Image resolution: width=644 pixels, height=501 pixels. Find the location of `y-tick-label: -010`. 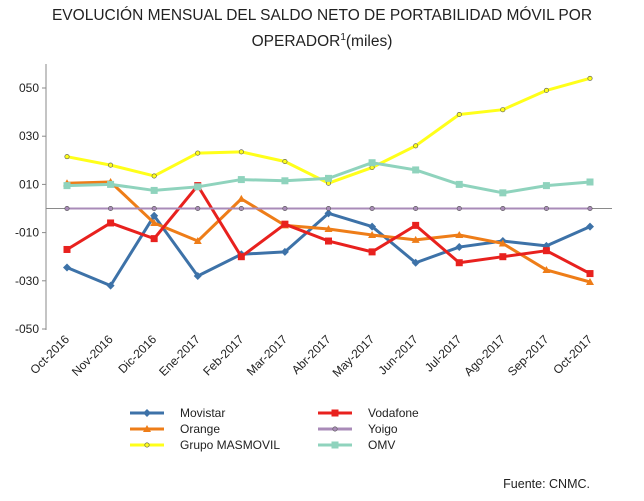

y-tick-label: -010 is located at coordinates (27, 233).